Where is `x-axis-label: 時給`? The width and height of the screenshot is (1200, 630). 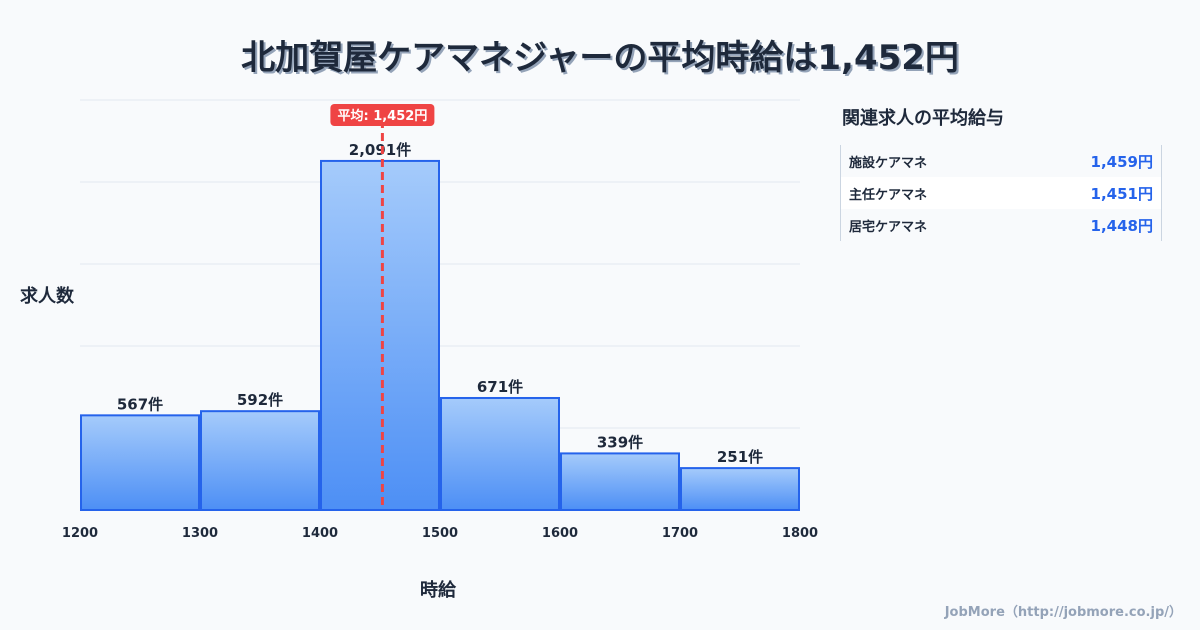 x-axis-label: 時給 is located at coordinates (438, 590).